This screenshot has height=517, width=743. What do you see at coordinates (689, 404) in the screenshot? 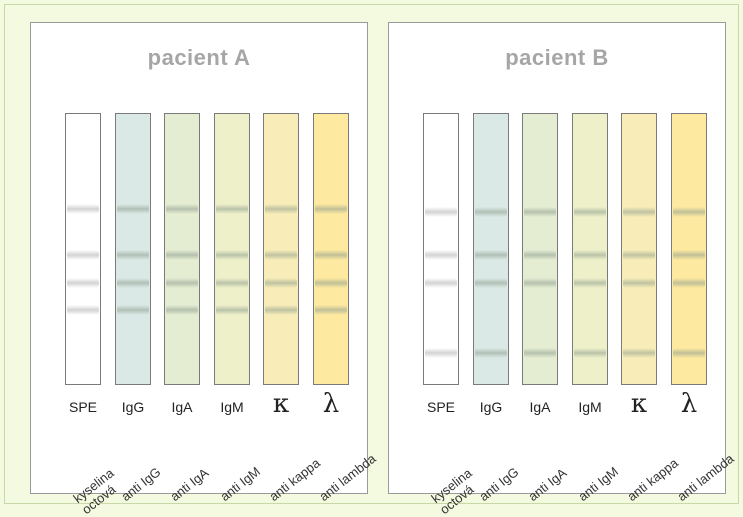
I see `patient-b-lane-label-5: λ` at bounding box center [689, 404].